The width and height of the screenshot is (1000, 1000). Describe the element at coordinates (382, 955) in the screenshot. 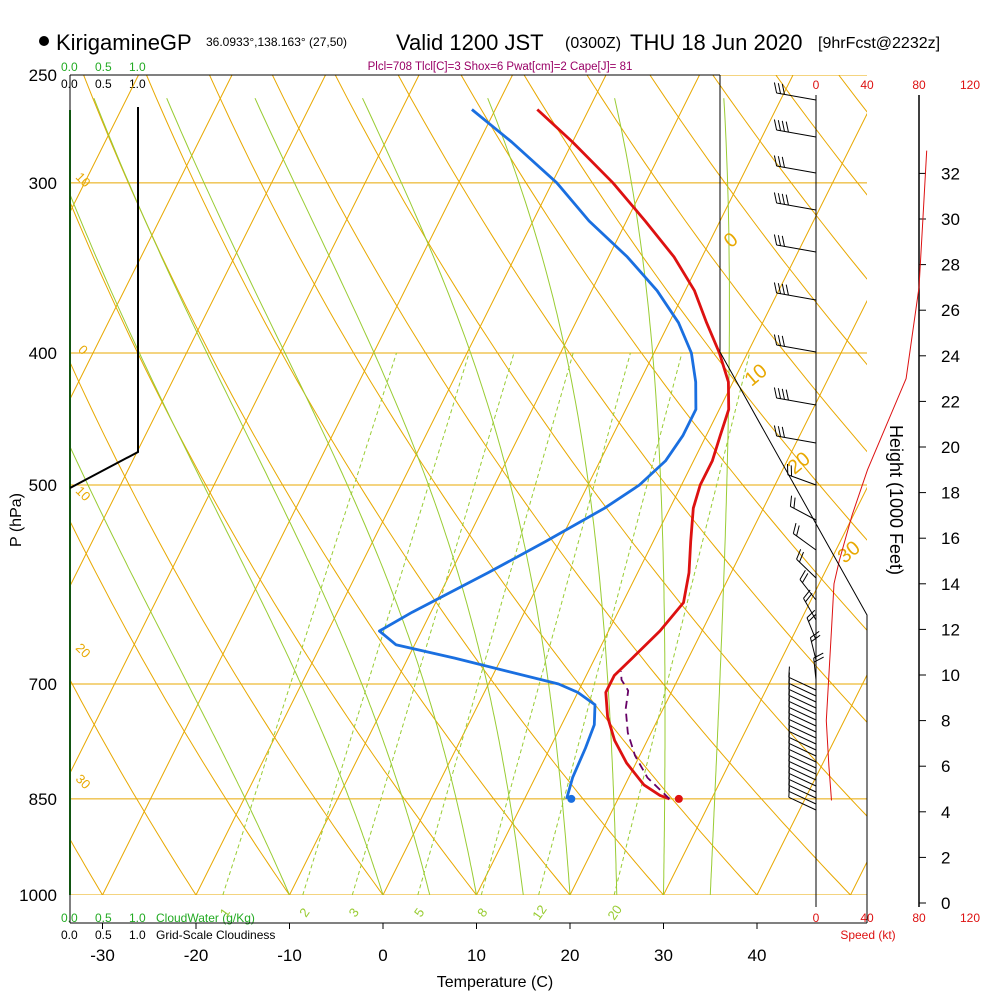

I see `temperature-tick-label: 0` at that location.